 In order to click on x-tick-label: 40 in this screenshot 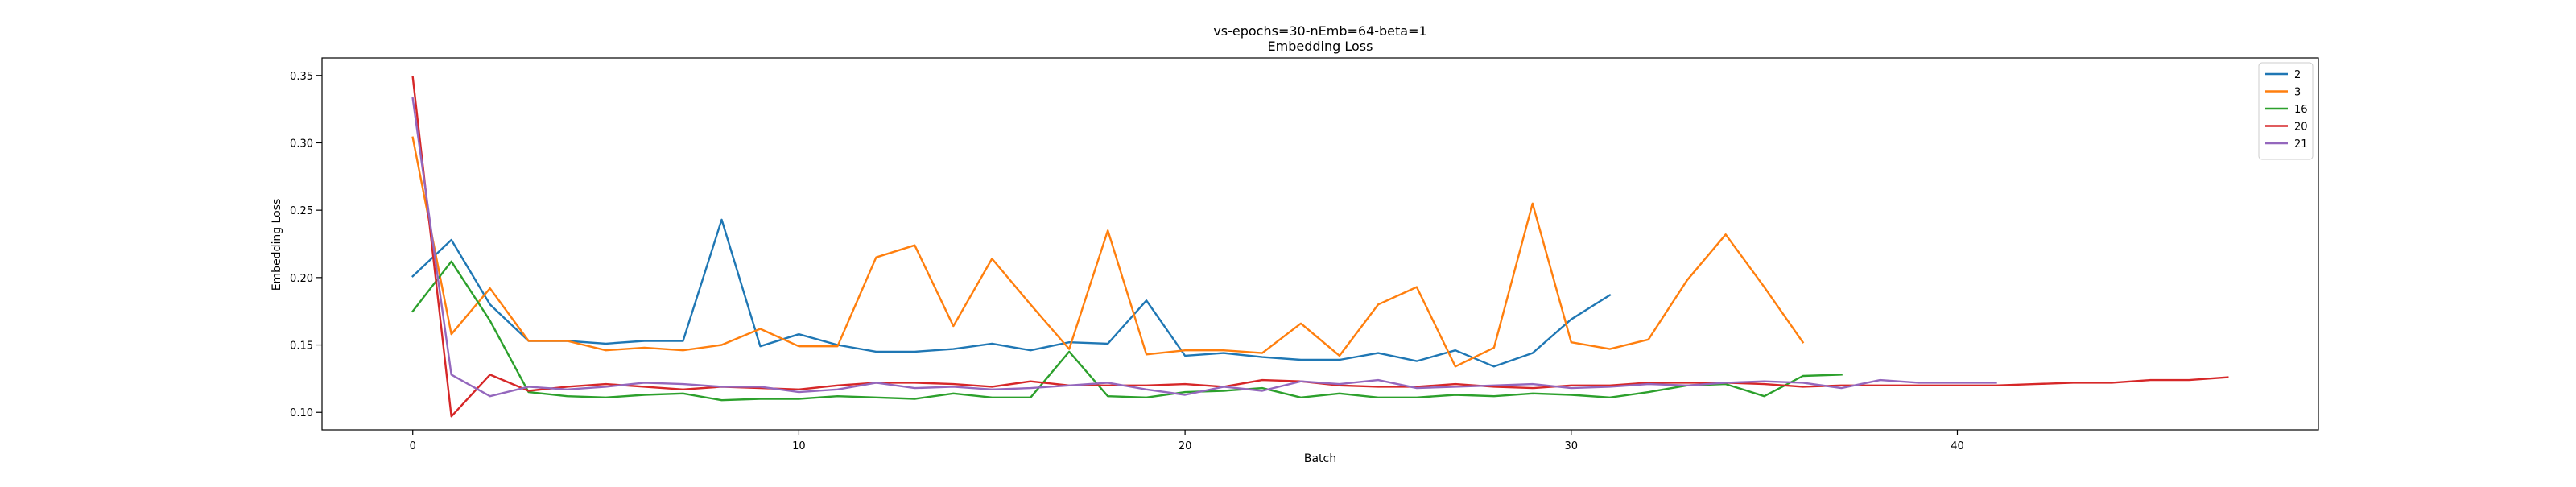, I will do `click(1957, 446)`.